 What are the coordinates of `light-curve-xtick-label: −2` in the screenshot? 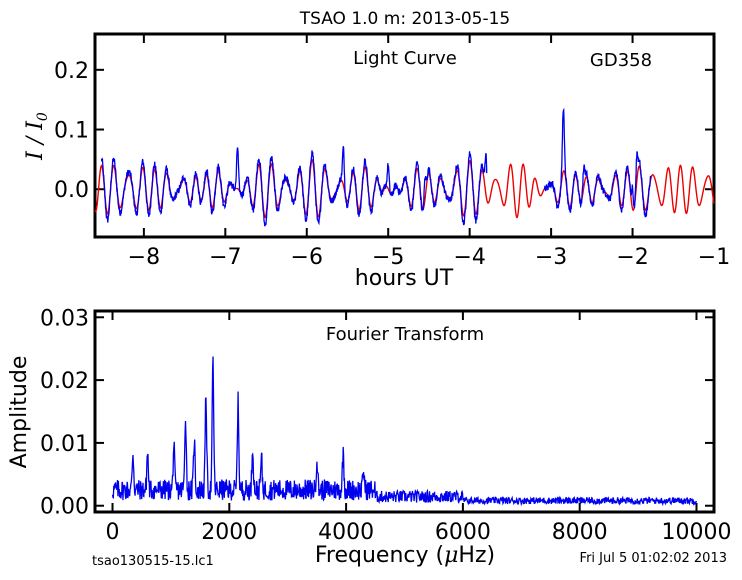 It's located at (632, 257).